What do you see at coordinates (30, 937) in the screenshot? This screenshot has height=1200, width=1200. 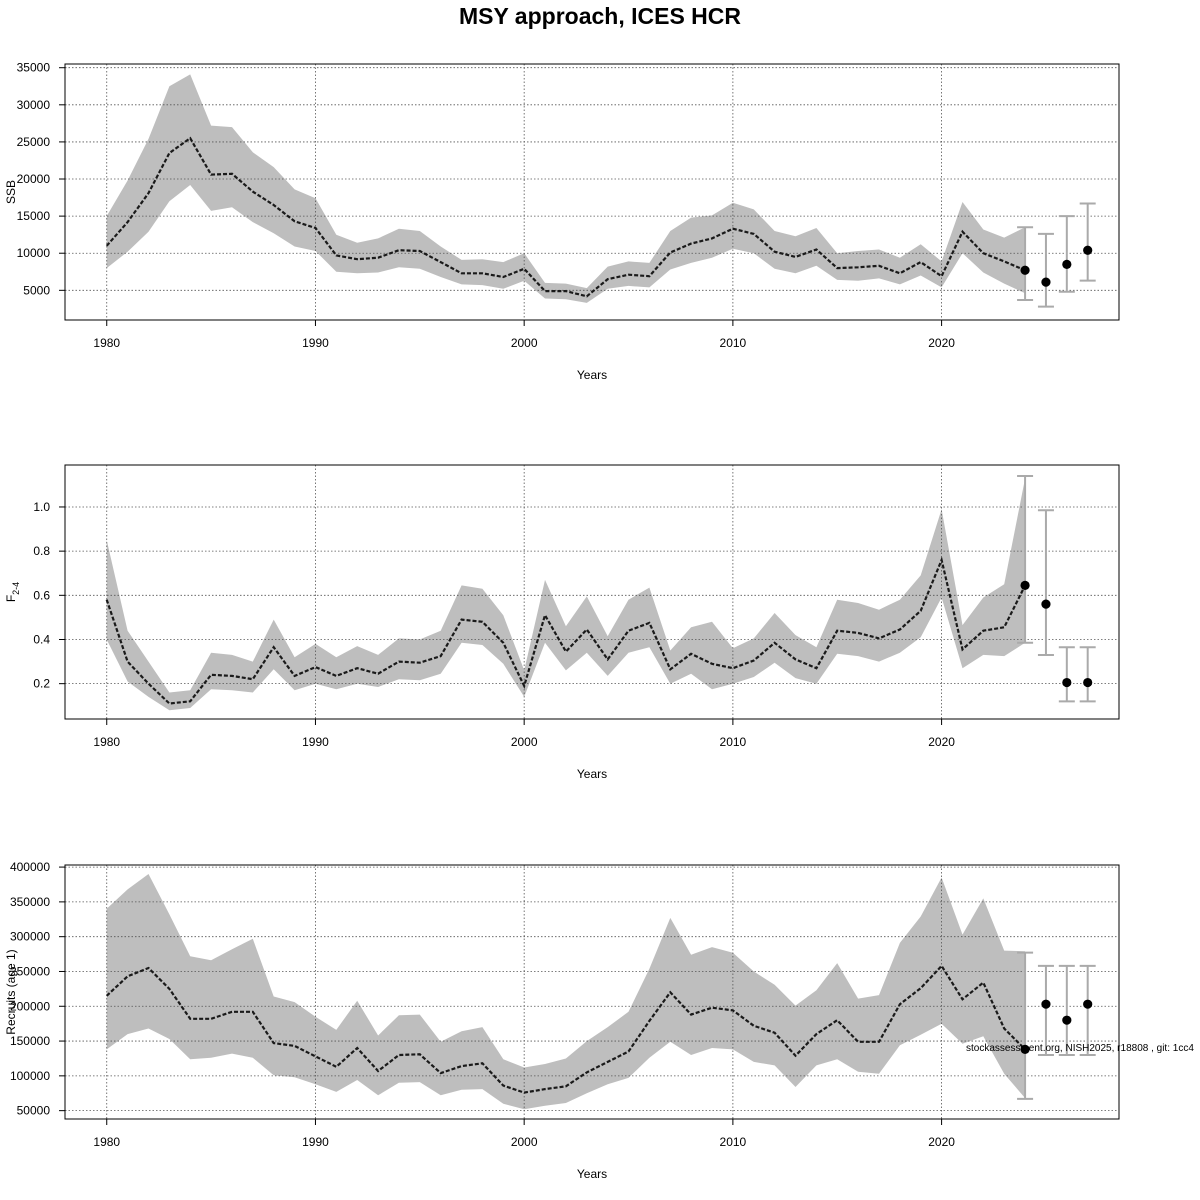 I see `recruits-y-tick-label: 300000` at bounding box center [30, 937].